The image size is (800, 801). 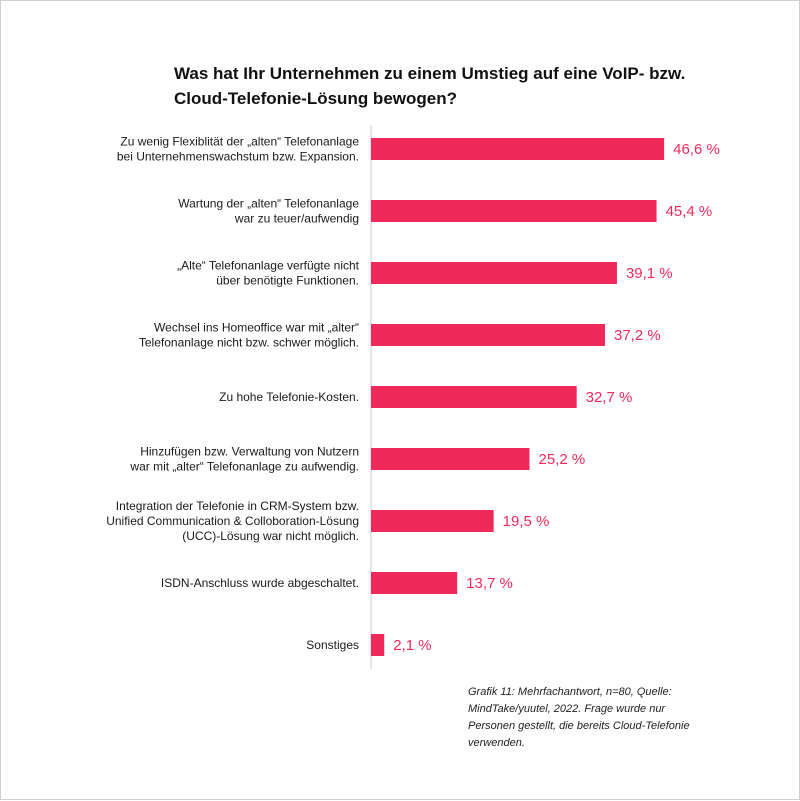 I want to click on value-label-6: 19,5 %, so click(x=526, y=521).